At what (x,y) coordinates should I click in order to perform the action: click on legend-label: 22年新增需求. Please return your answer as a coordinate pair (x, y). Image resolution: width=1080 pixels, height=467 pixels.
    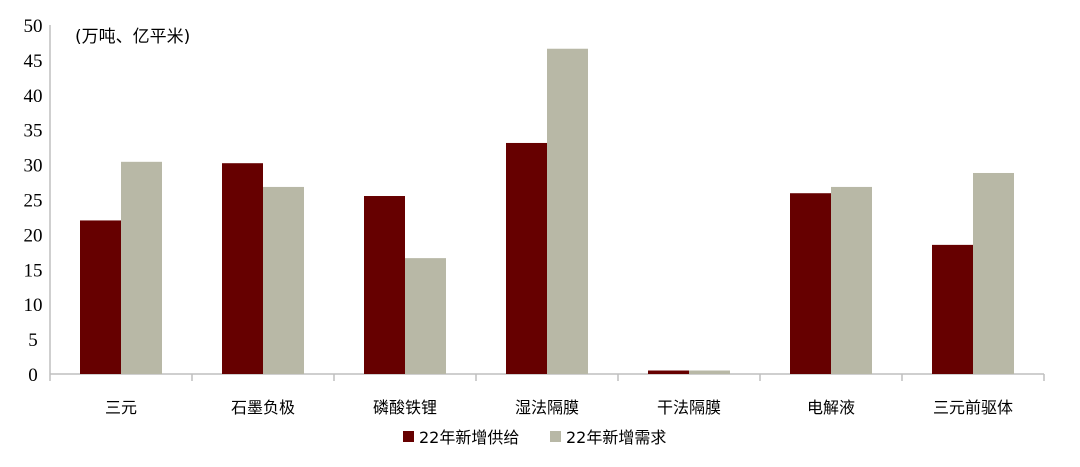
    Looking at the image, I should click on (616, 437).